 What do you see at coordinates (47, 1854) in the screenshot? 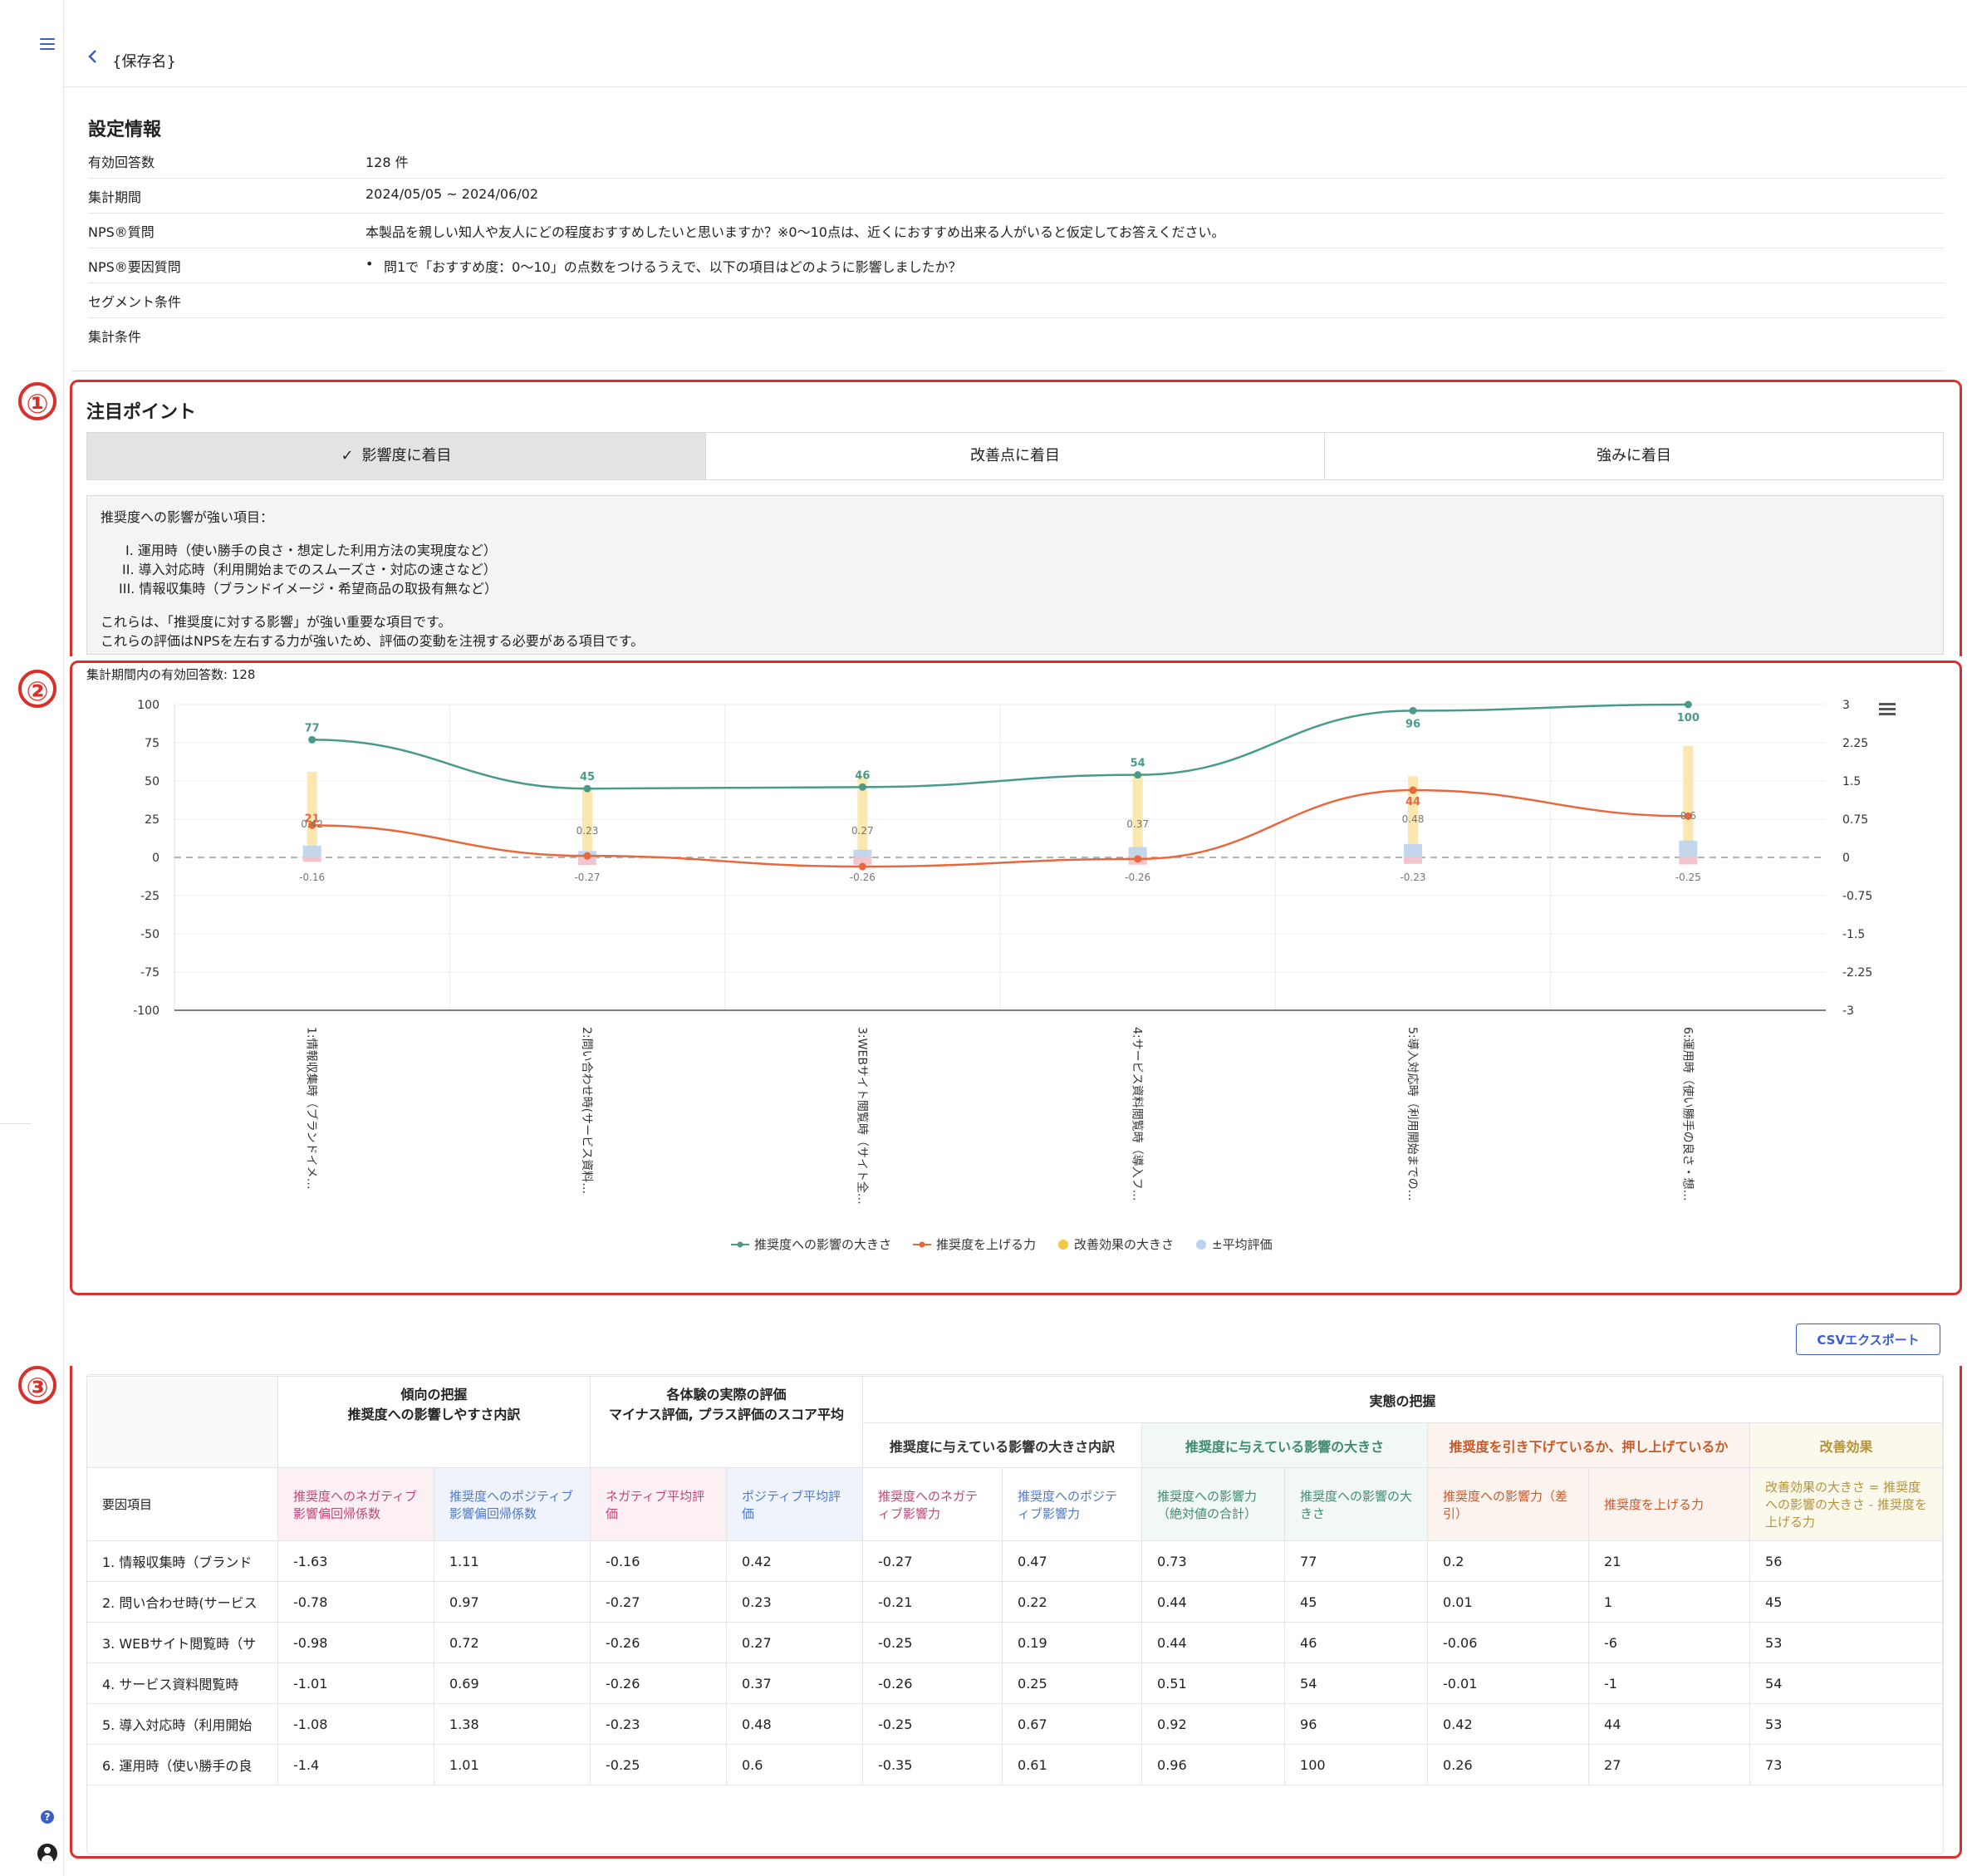
I see `user-account-icon` at bounding box center [47, 1854].